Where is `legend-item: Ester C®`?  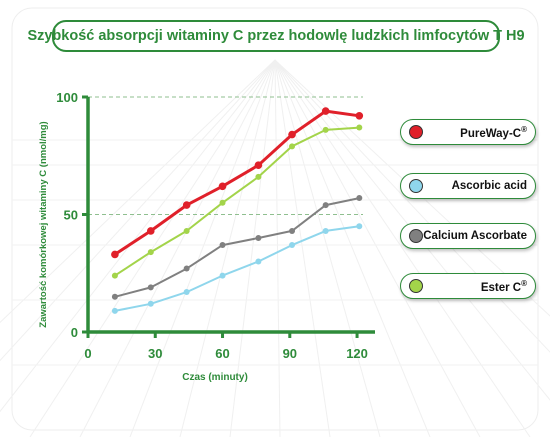
legend-item: Ester C® is located at coordinates (468, 286).